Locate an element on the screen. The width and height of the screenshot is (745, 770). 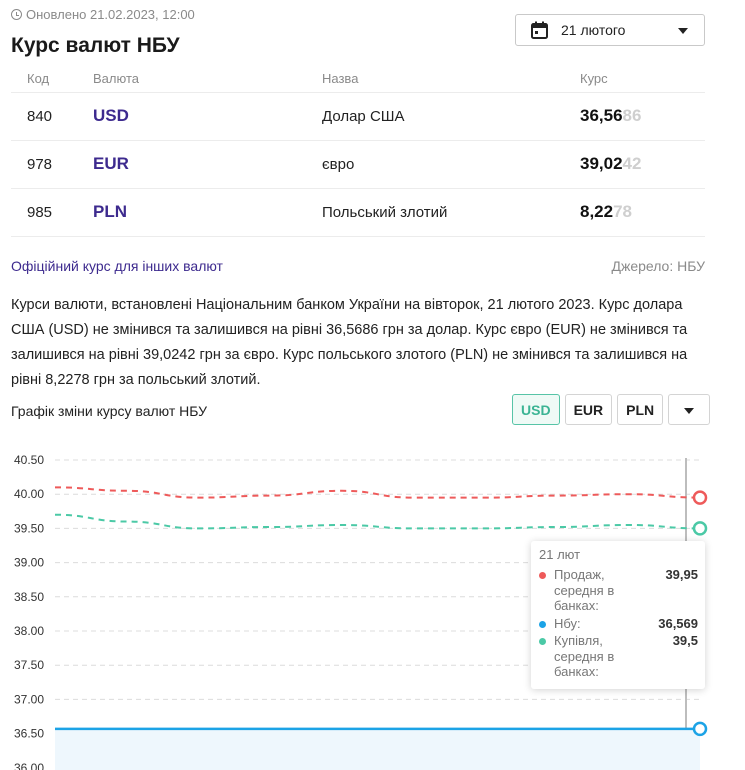
rate-main: 36,56 is located at coordinates (601, 115).